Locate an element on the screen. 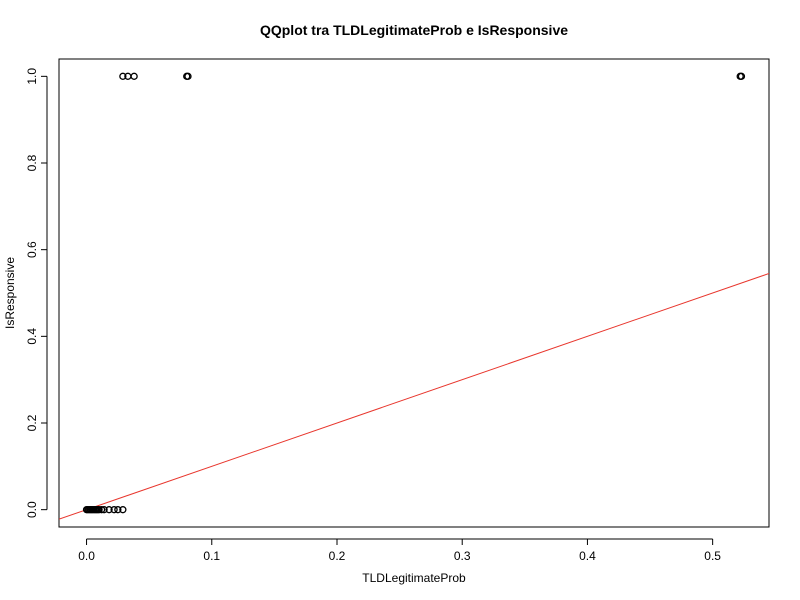  x-tick-label: 0.4 is located at coordinates (587, 556).